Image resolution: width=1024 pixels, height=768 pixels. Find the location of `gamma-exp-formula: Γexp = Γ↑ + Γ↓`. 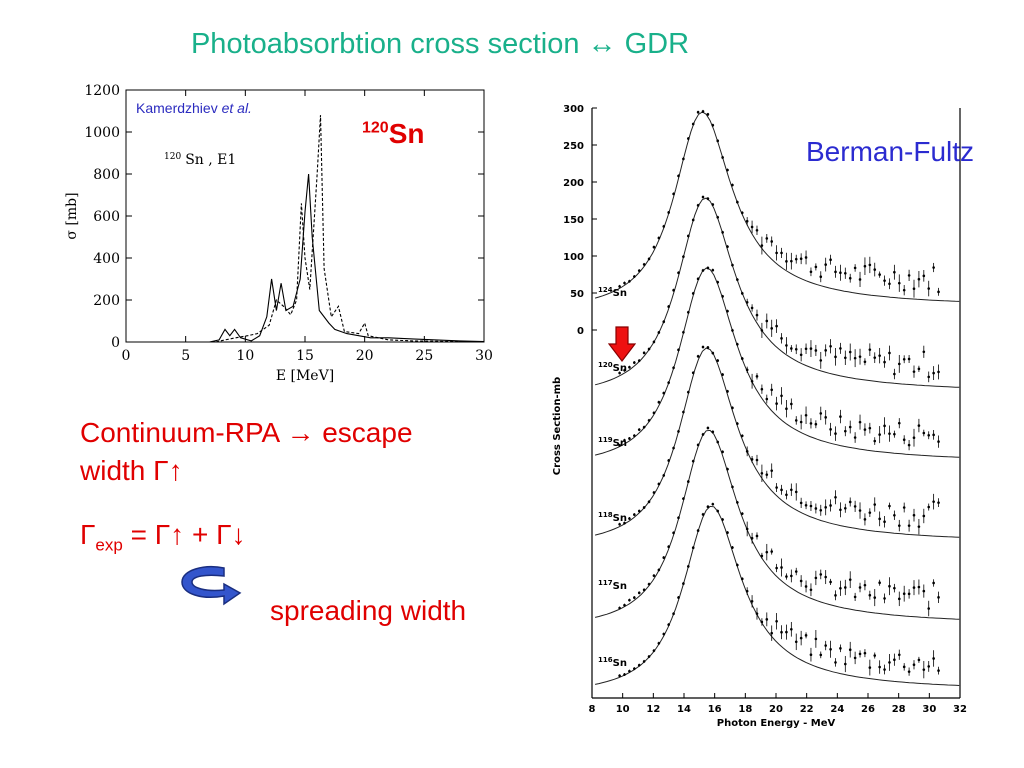

gamma-exp-formula: Γexp = Γ↑ + Γ↓ is located at coordinates (163, 540).